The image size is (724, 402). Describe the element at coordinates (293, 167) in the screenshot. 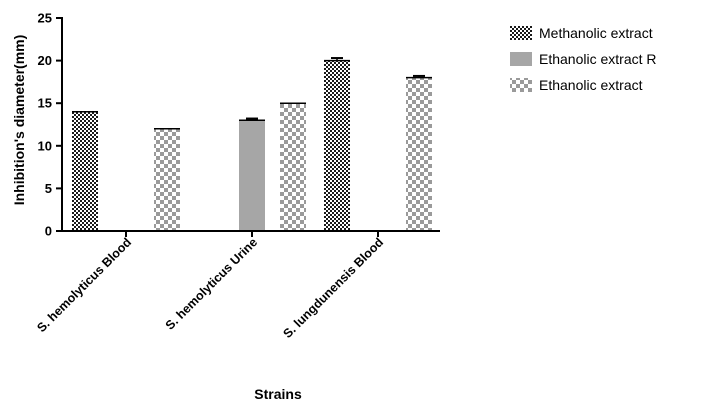

I see `bar-ethanolic-extract-s-hemolyticus-urine` at that location.